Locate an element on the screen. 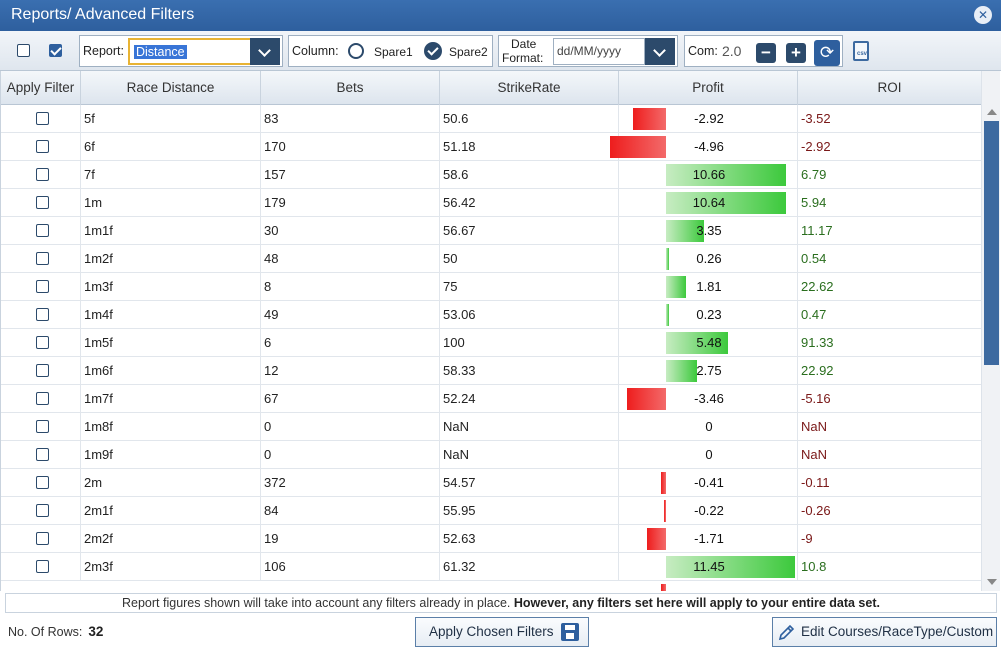  pencil-icon is located at coordinates (786, 632).